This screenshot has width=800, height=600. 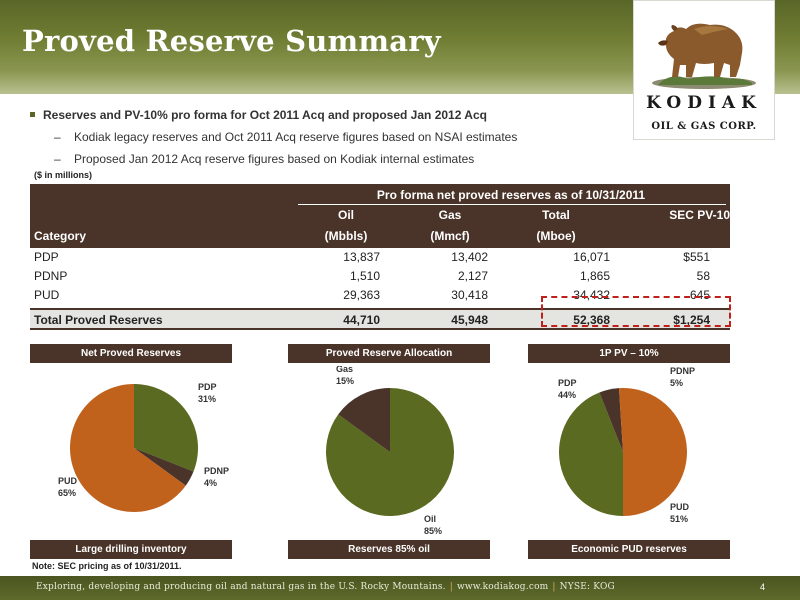 What do you see at coordinates (704, 103) in the screenshot?
I see `logo-wordmark: KODIAK` at bounding box center [704, 103].